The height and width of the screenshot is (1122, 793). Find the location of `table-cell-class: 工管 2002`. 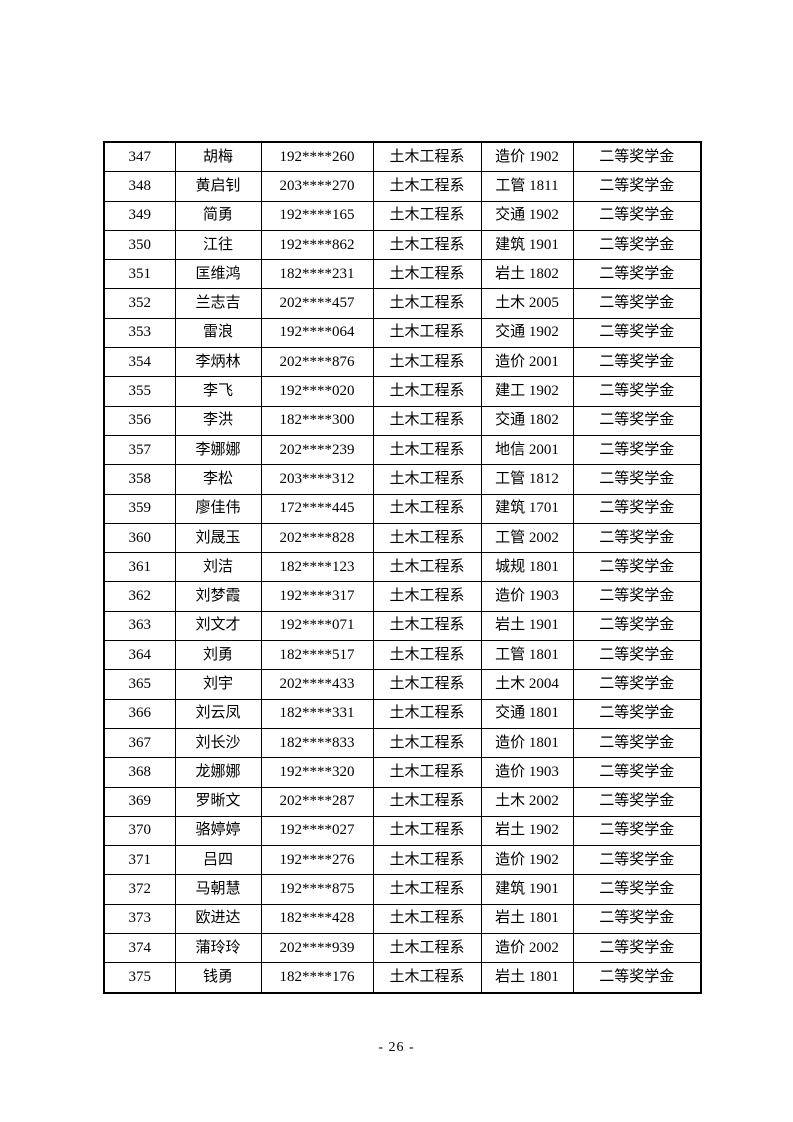

table-cell-class: 工管 2002 is located at coordinates (527, 538).